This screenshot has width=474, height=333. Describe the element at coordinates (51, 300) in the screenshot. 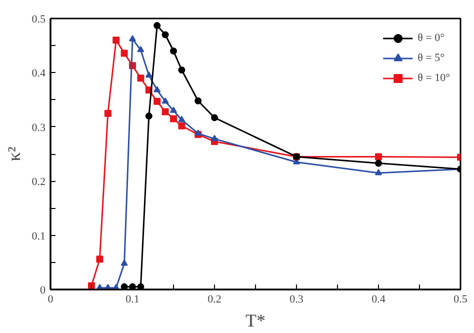

I see `x-tick-label: 0` at that location.